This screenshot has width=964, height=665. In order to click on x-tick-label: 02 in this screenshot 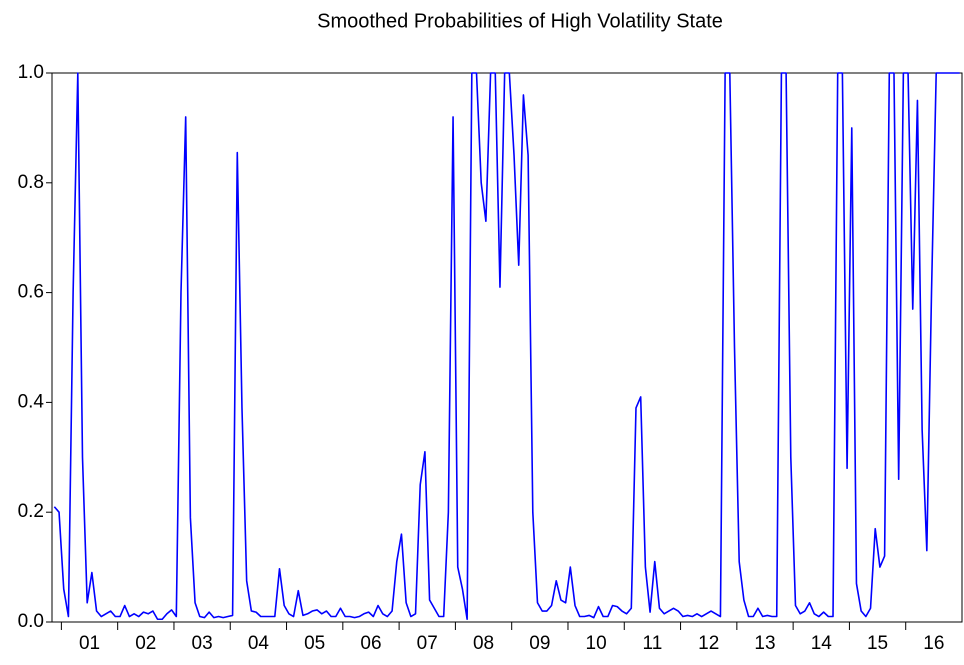, I will do `click(145, 643)`.